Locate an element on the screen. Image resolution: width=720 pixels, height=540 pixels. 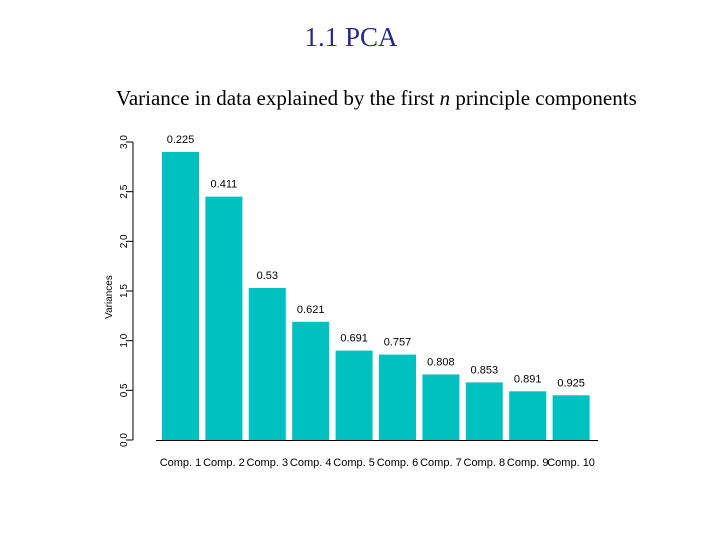
y-tick-label: 1.0 is located at coordinates (124, 340).